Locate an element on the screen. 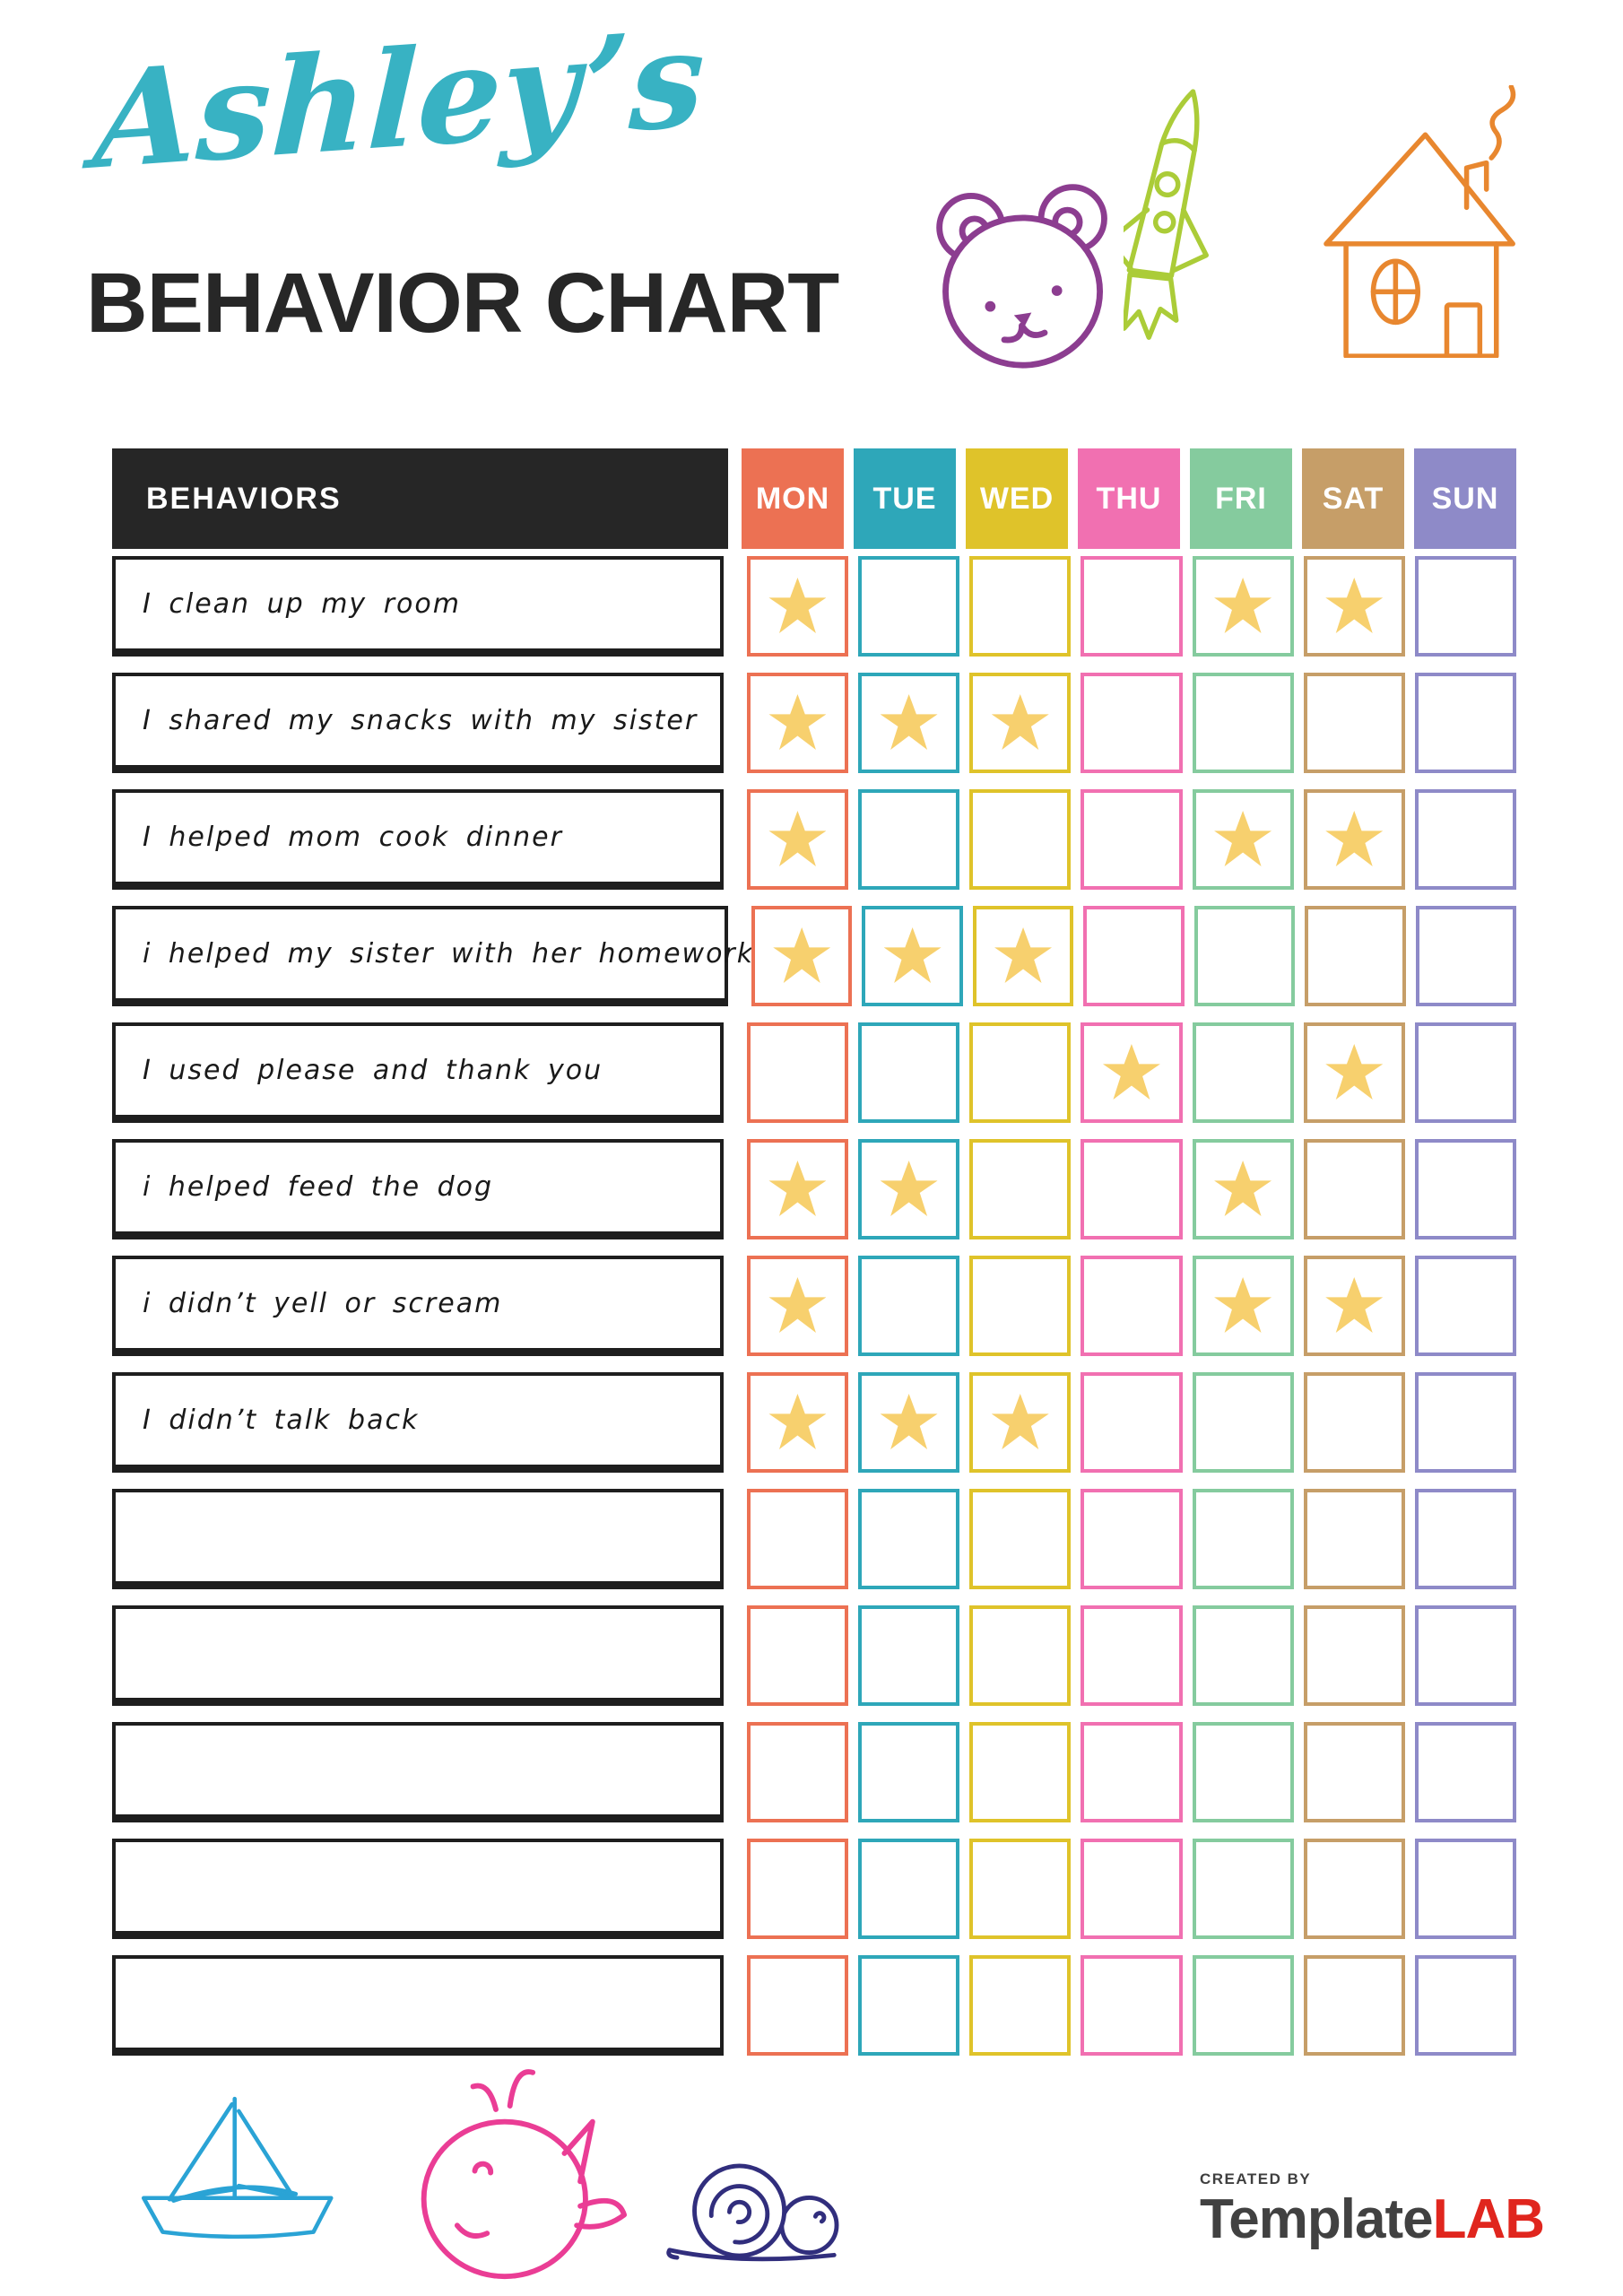 The height and width of the screenshot is (2296, 1623). behavior-cell: I shared my snacks with my sister is located at coordinates (418, 723).